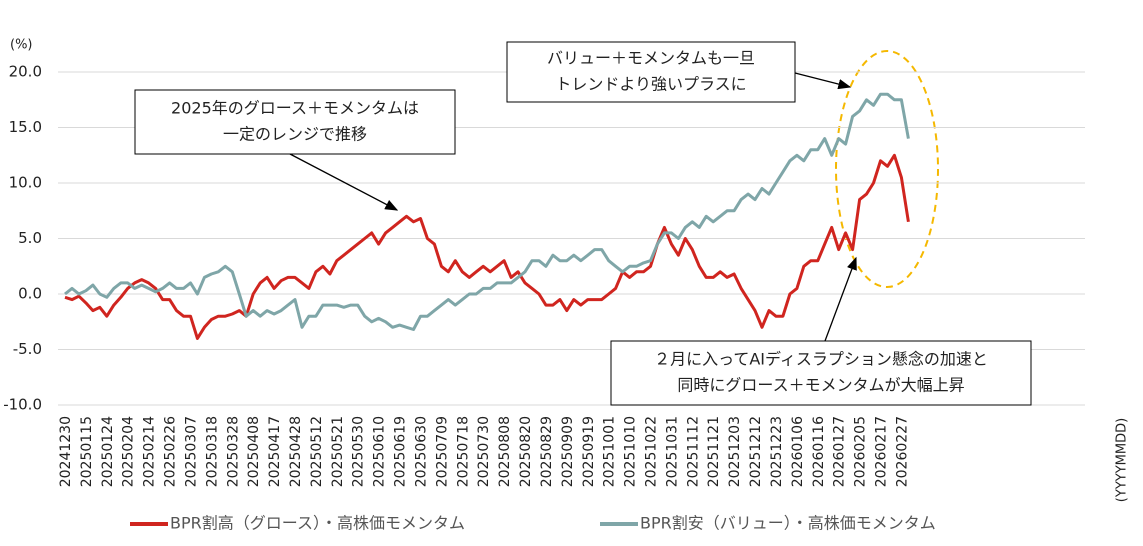 The height and width of the screenshot is (546, 1143). What do you see at coordinates (150, 451) in the screenshot?
I see `x-tick-label: 20250214` at bounding box center [150, 451].